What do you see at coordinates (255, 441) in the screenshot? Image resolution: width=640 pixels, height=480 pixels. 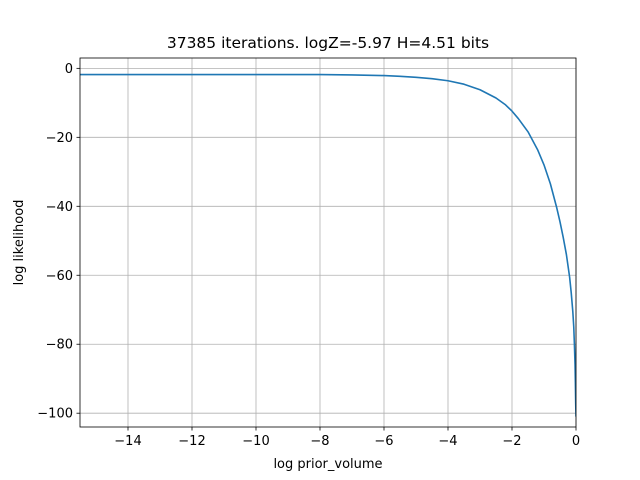 I see `x-tick-label: −10` at bounding box center [255, 441].